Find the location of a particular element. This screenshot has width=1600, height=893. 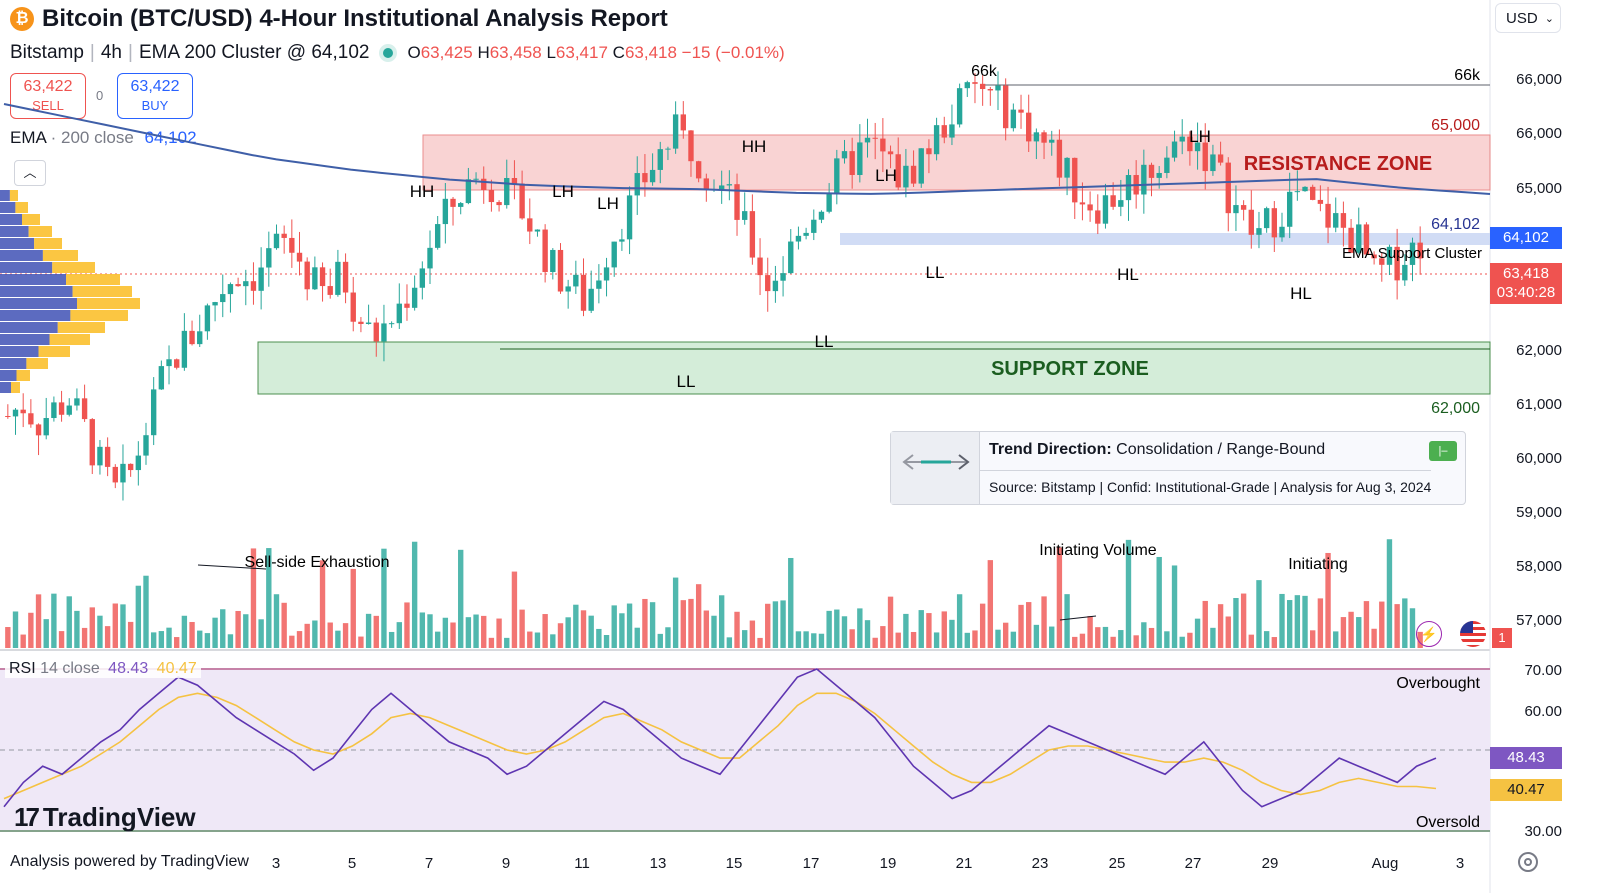

support-label: SUPPORT ZONE is located at coordinates (1070, 369).